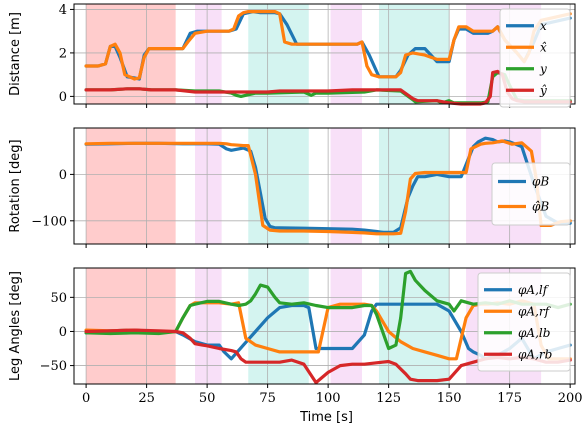 The height and width of the screenshot is (434, 583). What do you see at coordinates (543, 26) in the screenshot?
I see `legend-label: x` at bounding box center [543, 26].